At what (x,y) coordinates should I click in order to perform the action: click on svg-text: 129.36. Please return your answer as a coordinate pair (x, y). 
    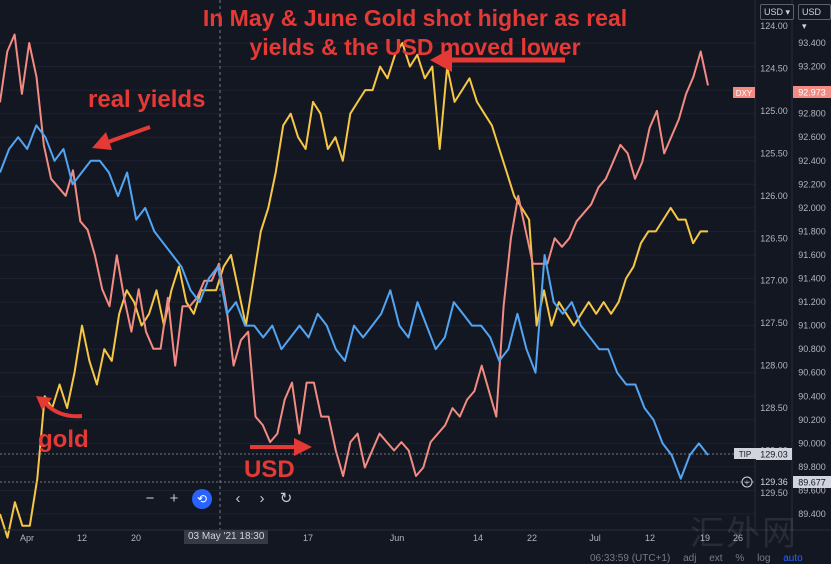
    Looking at the image, I should click on (774, 482).